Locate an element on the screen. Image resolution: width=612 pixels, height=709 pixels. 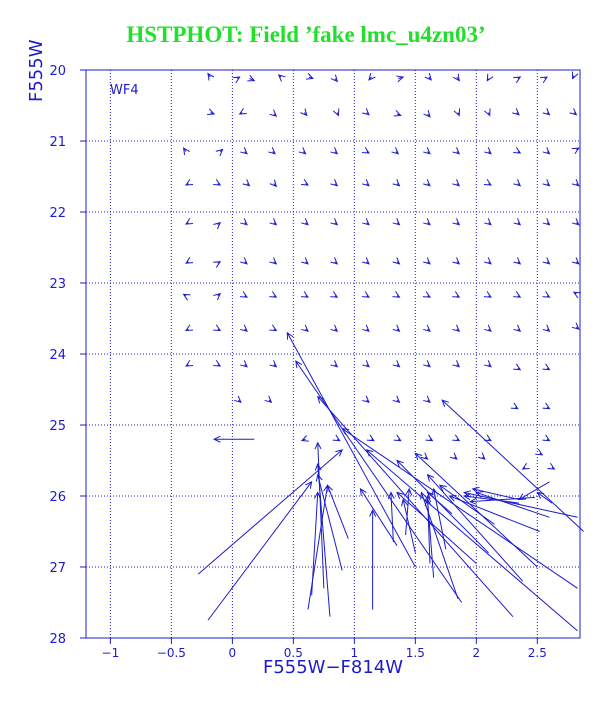
x-tick-label: 0 is located at coordinates (233, 653).